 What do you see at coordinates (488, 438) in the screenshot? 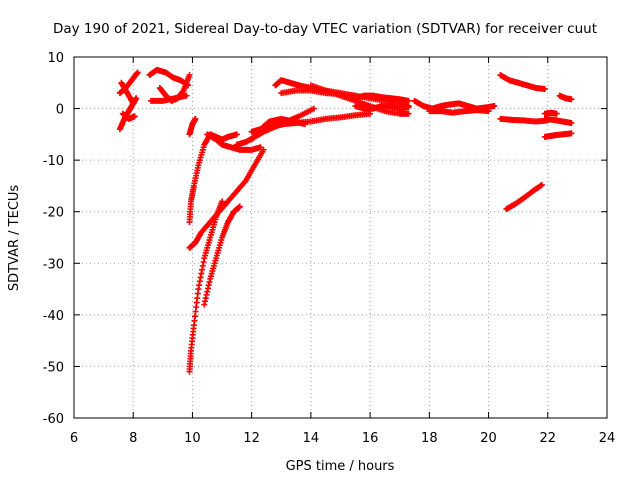
I see `x-tick-label: 20` at bounding box center [488, 438].